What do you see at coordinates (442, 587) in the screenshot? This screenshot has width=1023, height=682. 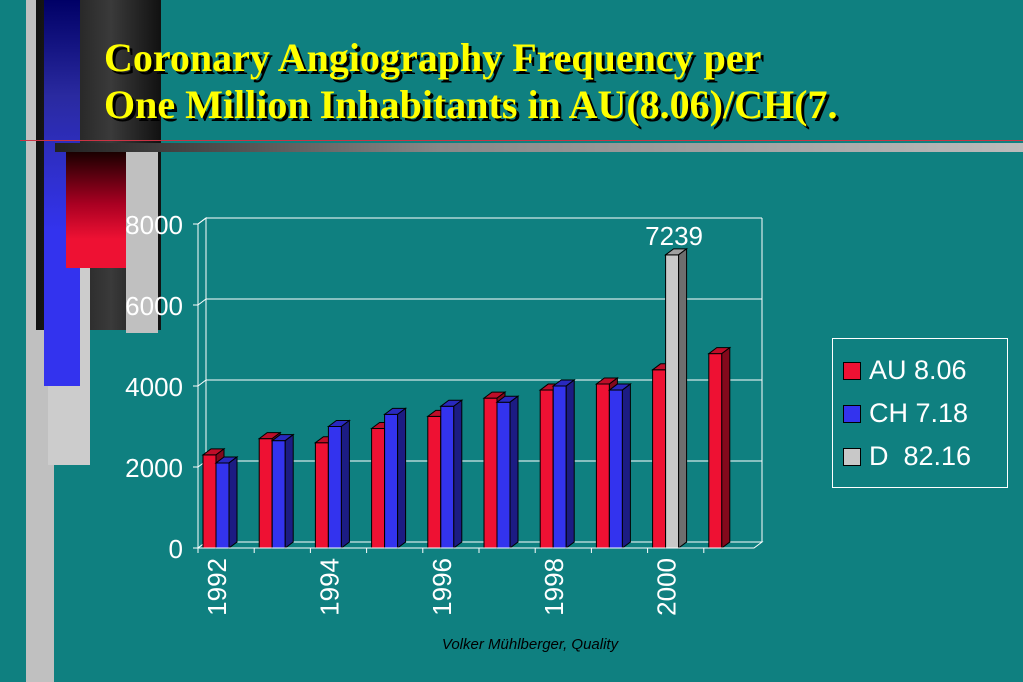 I see `x-tick-label: 1996` at bounding box center [442, 587].